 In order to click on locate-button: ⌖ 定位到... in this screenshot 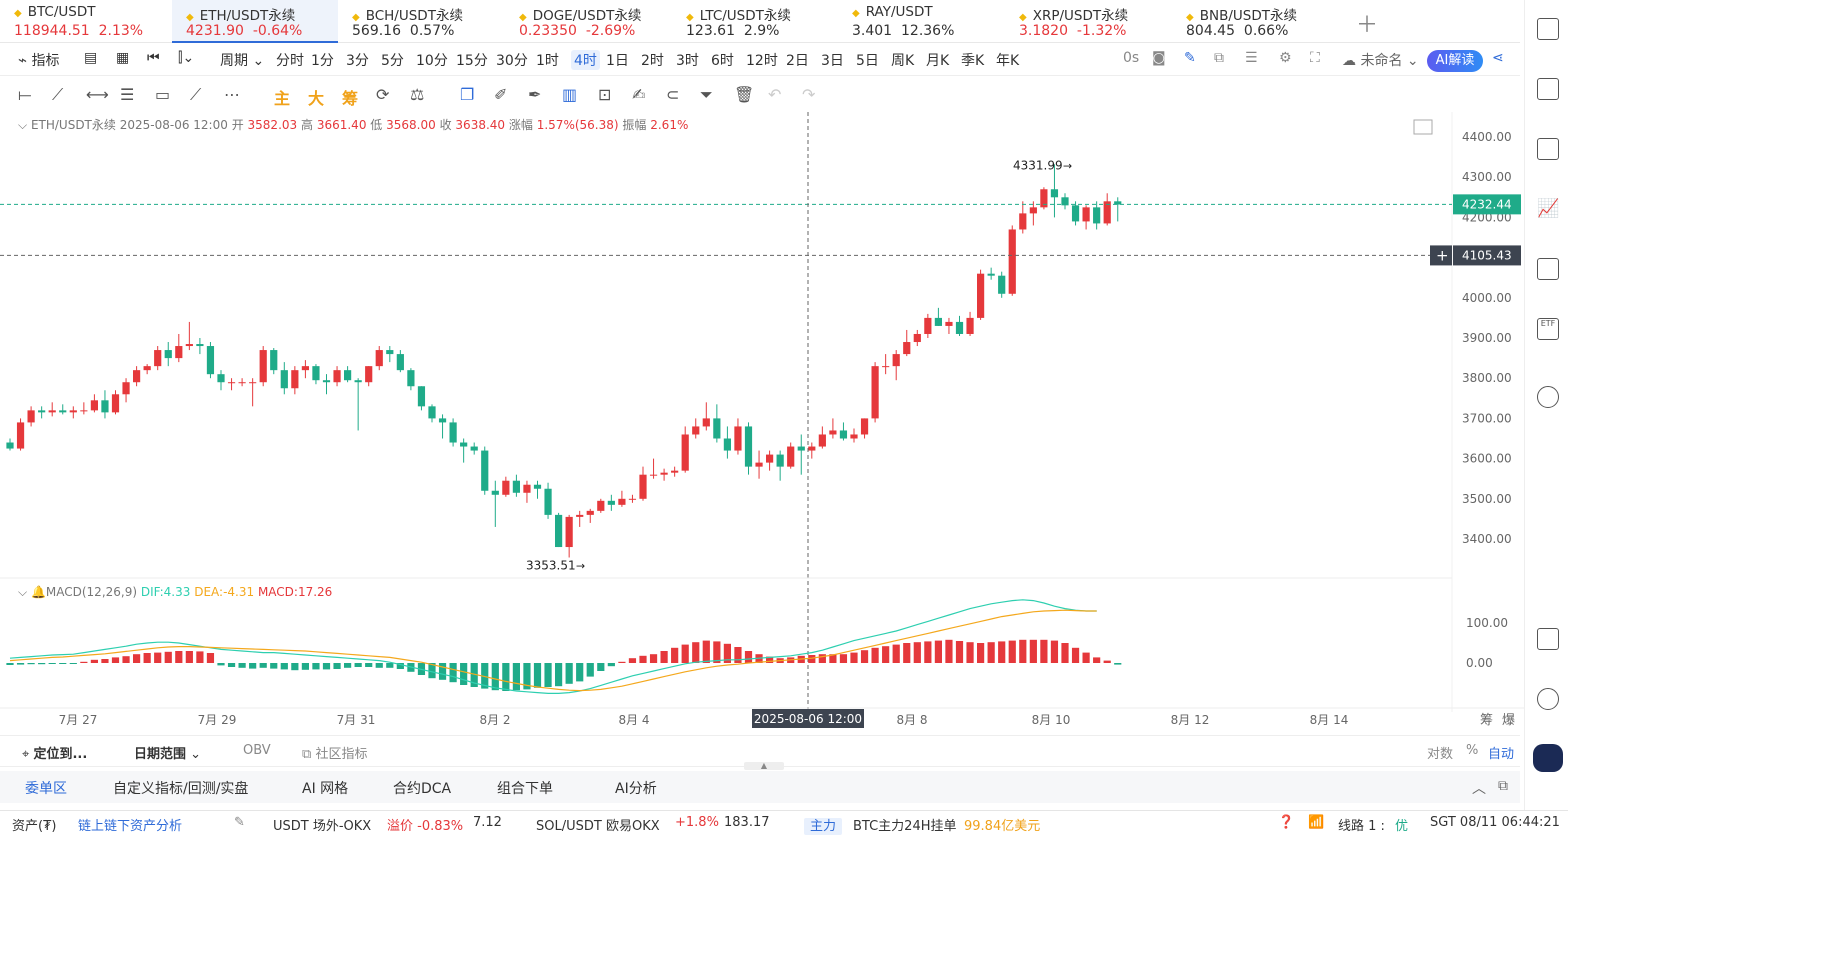, I will do `click(54, 752)`.